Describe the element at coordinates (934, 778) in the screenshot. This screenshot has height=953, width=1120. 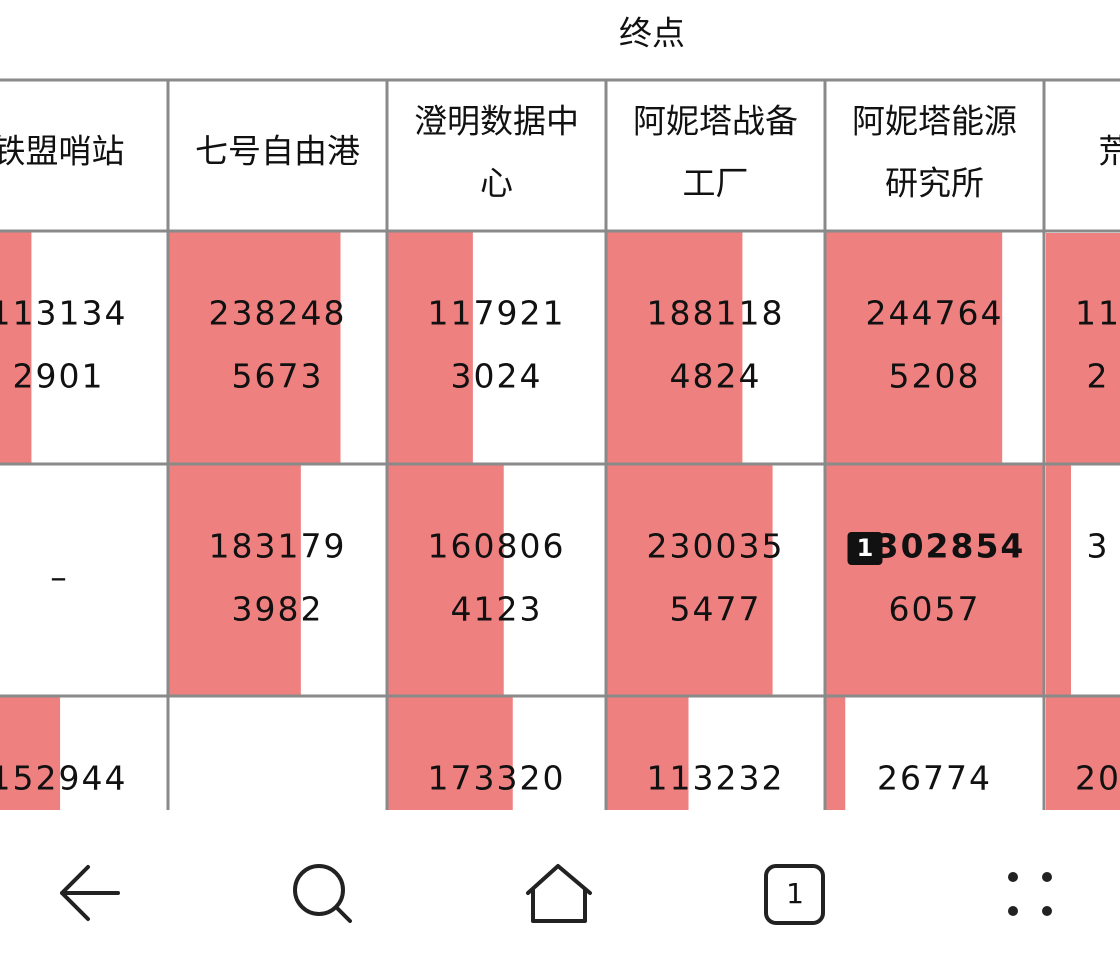
I see `cell-value: 26774` at that location.